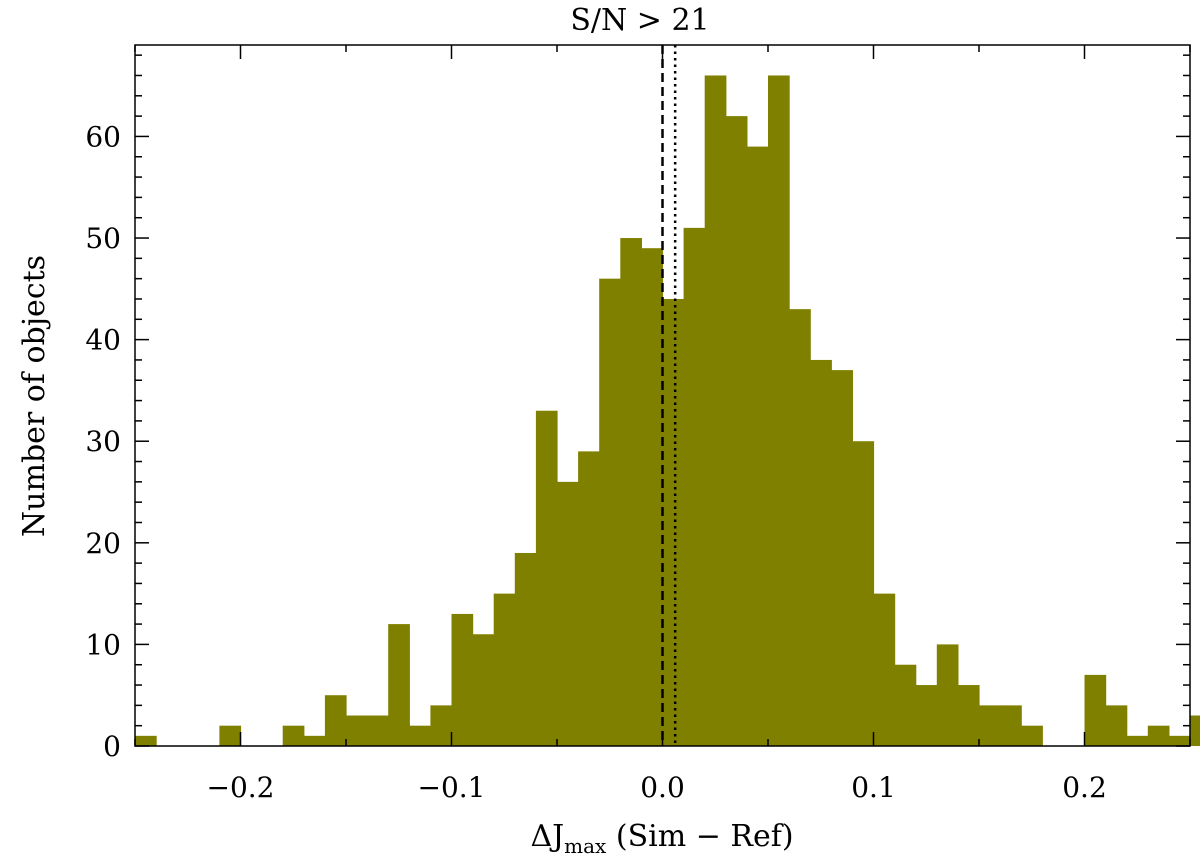 The height and width of the screenshot is (856, 1200). What do you see at coordinates (112, 746) in the screenshot?
I see `y-tick-label: 0` at bounding box center [112, 746].